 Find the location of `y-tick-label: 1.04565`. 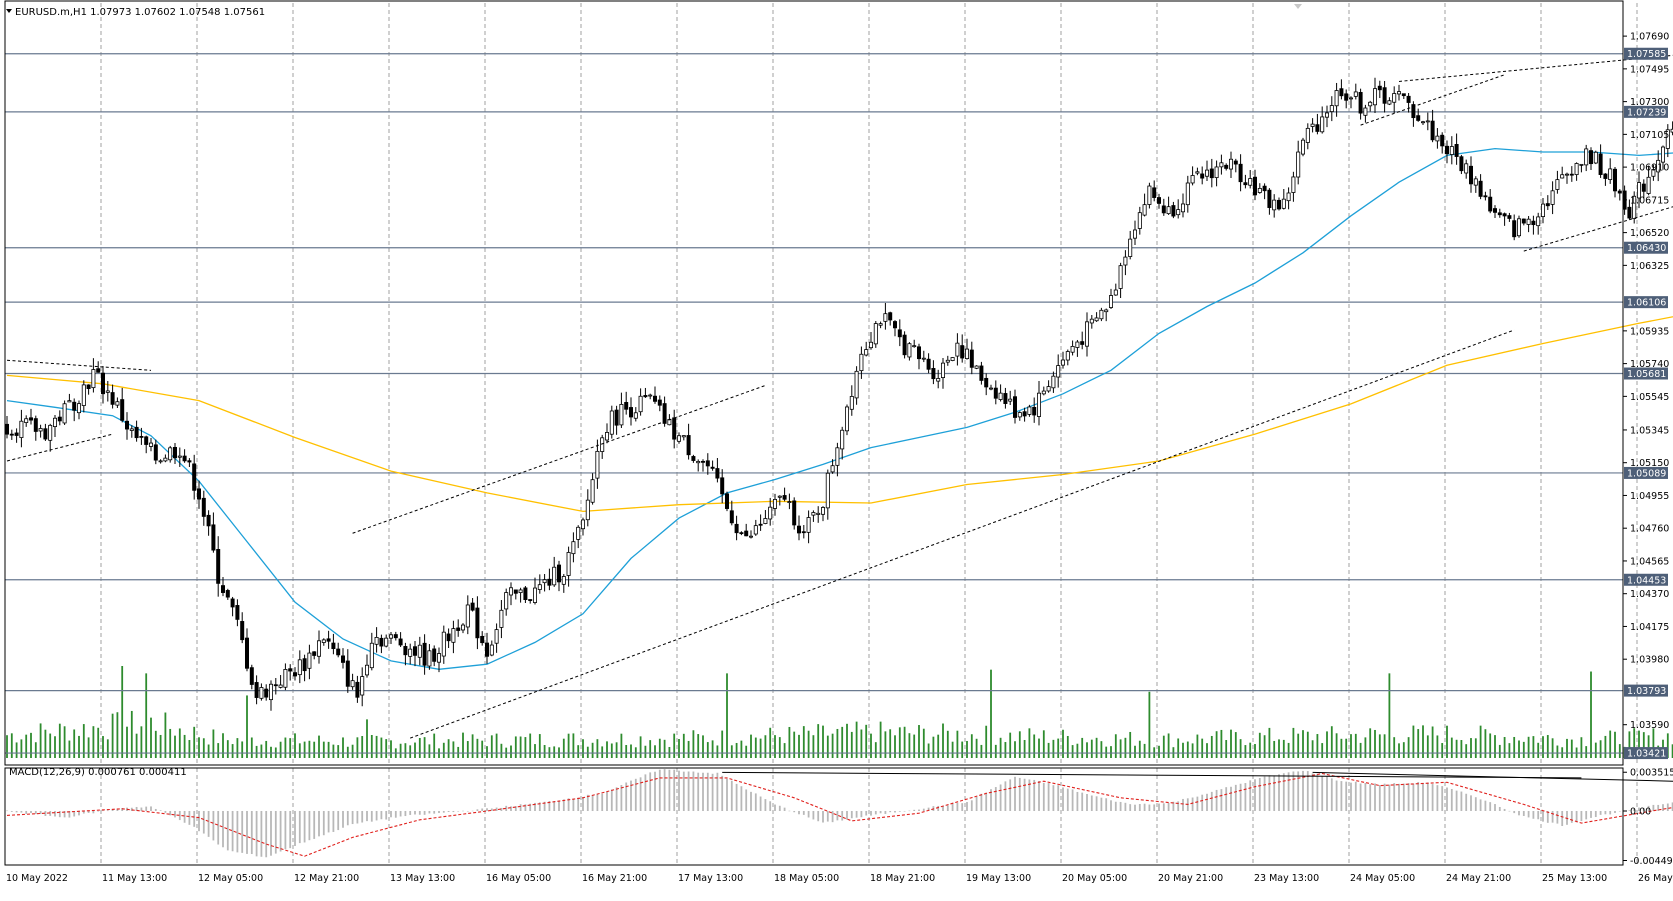

y-tick-label: 1.04565 is located at coordinates (1649, 561).